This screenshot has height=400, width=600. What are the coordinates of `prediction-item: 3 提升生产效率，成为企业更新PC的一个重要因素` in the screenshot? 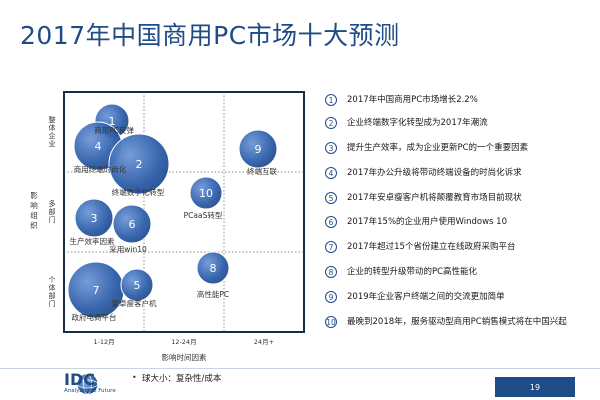 It's located at (457, 148).